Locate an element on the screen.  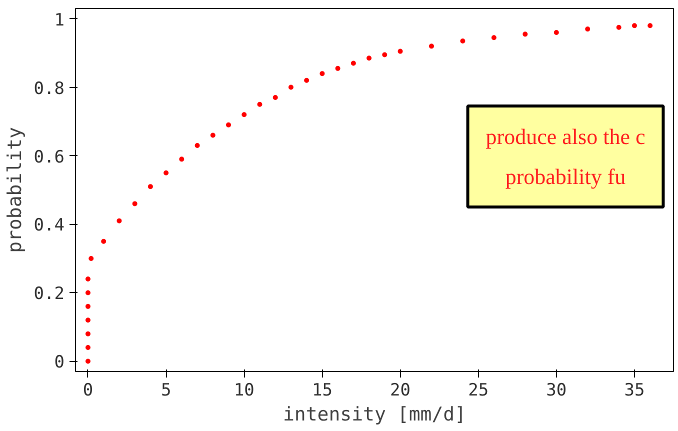
y-tick-label: 0.8 is located at coordinates (49, 88).